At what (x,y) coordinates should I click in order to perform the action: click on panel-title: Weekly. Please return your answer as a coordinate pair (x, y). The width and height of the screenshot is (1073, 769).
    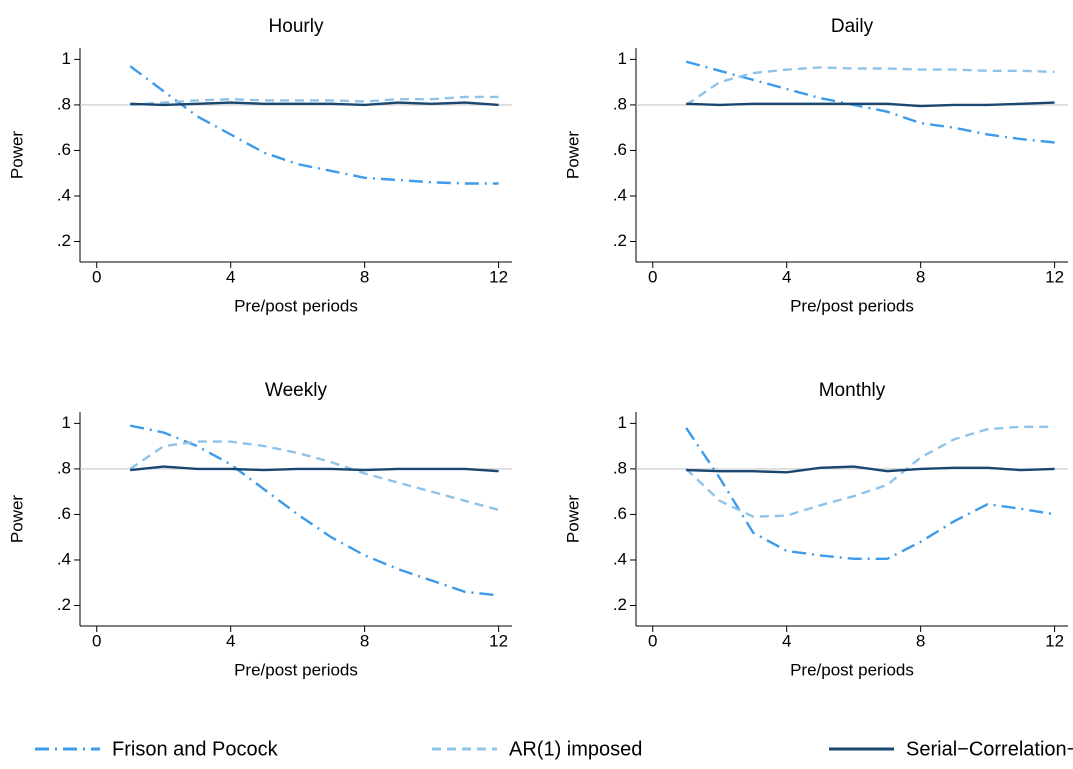
    Looking at the image, I should click on (296, 390).